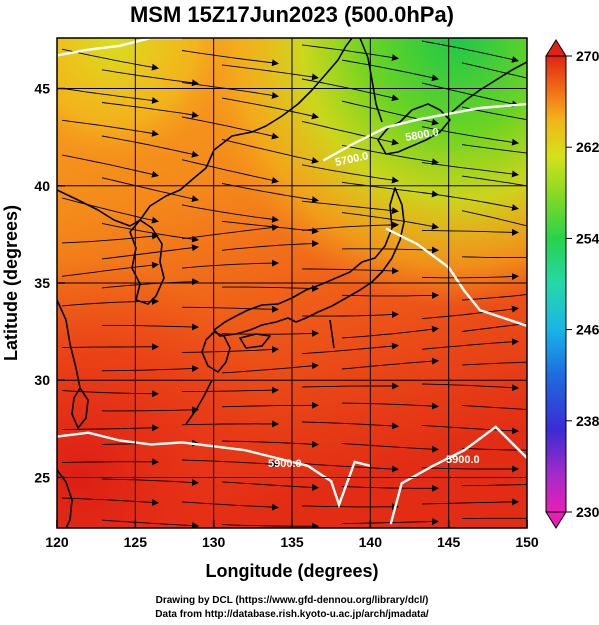 The image size is (599, 625). Describe the element at coordinates (587, 512) in the screenshot. I see `colorbar-tick-label: 230` at that location.